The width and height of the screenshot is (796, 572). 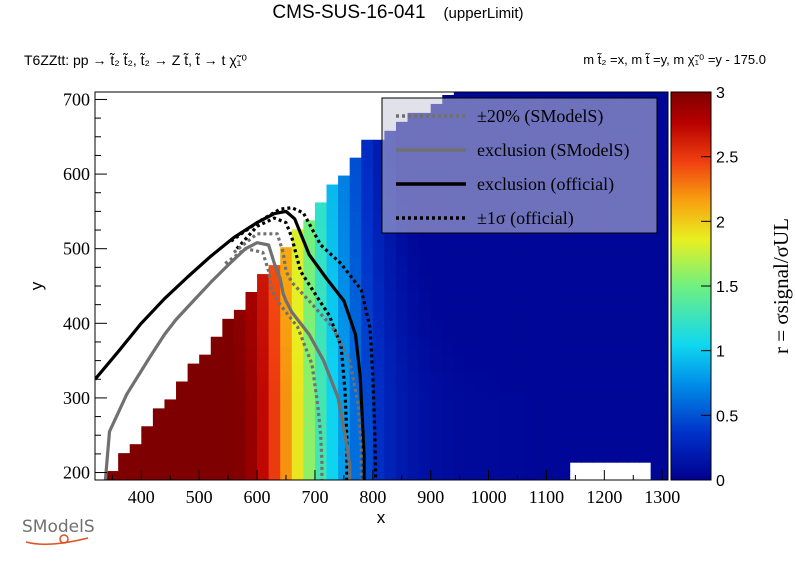 What do you see at coordinates (227, 360) in the screenshot?
I see `contour-exclusion-smodels` at bounding box center [227, 360].